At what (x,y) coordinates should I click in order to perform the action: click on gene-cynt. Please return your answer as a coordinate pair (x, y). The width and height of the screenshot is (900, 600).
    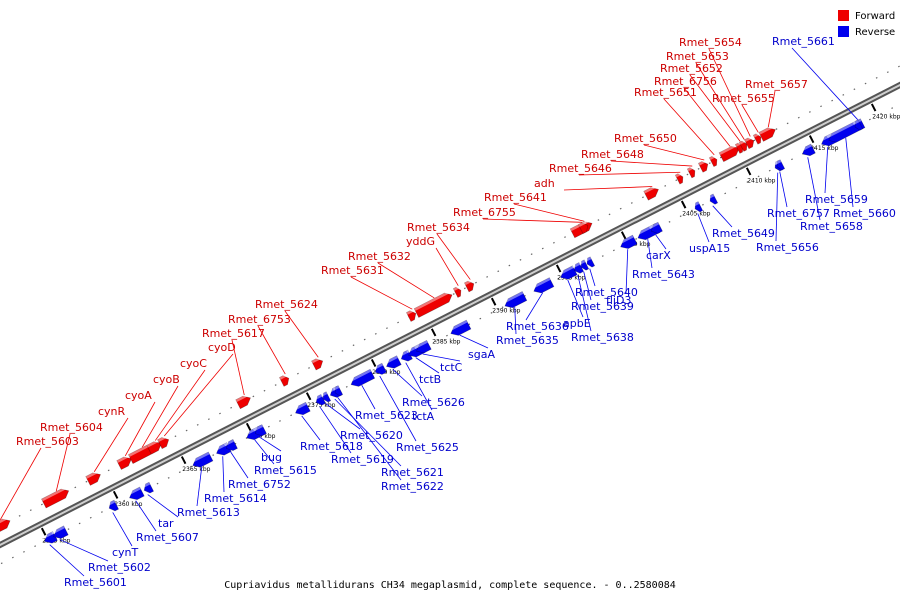
    Looking at the image, I should click on (112, 506).